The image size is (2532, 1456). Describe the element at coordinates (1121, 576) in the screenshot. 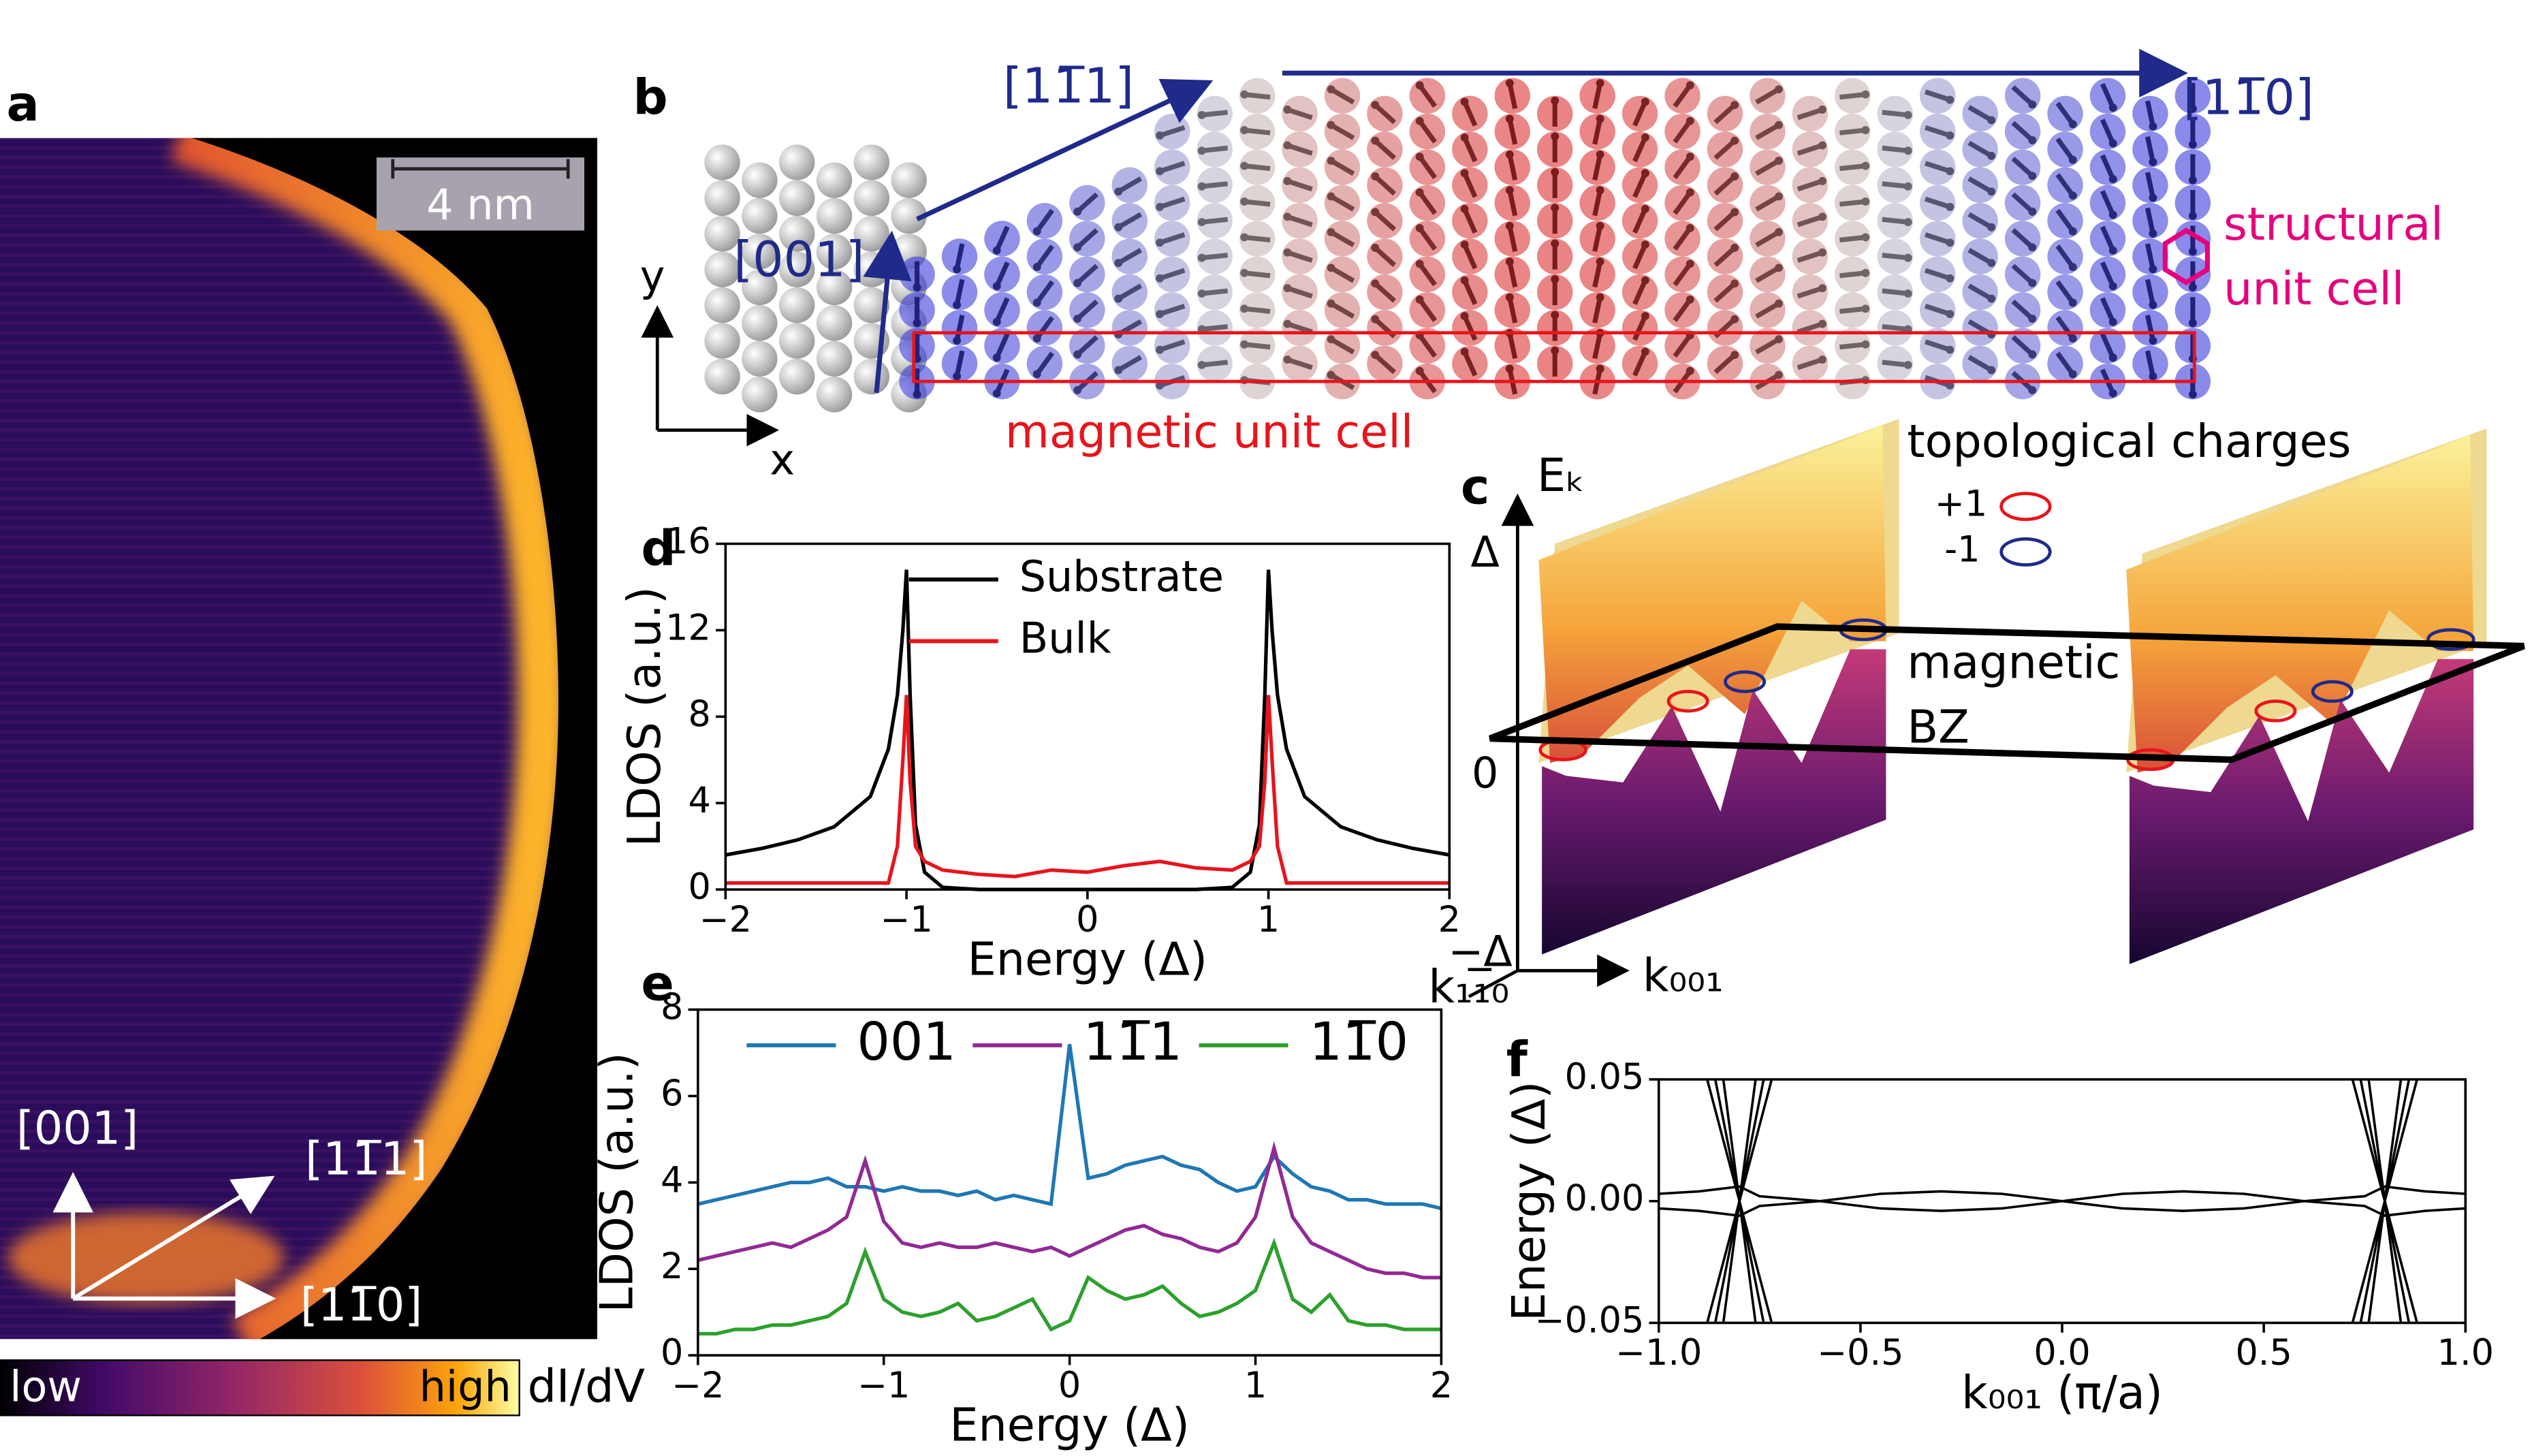

I see `legend-label: Substrate` at that location.